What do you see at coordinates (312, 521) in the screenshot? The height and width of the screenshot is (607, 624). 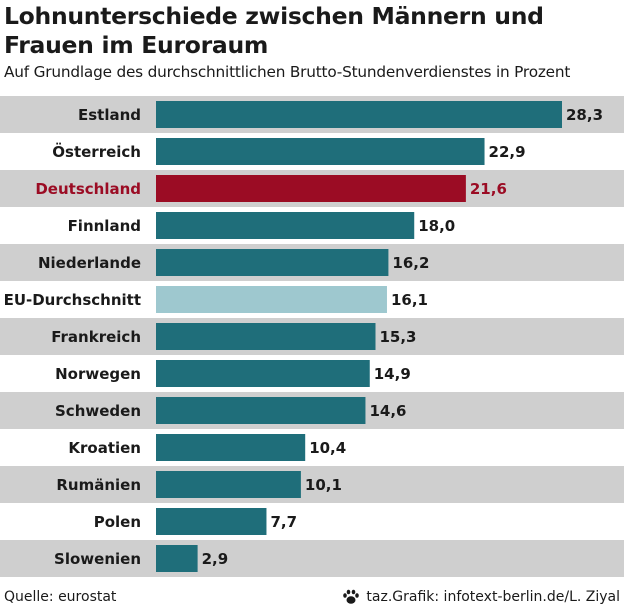 I see `row-band-polen` at bounding box center [312, 521].